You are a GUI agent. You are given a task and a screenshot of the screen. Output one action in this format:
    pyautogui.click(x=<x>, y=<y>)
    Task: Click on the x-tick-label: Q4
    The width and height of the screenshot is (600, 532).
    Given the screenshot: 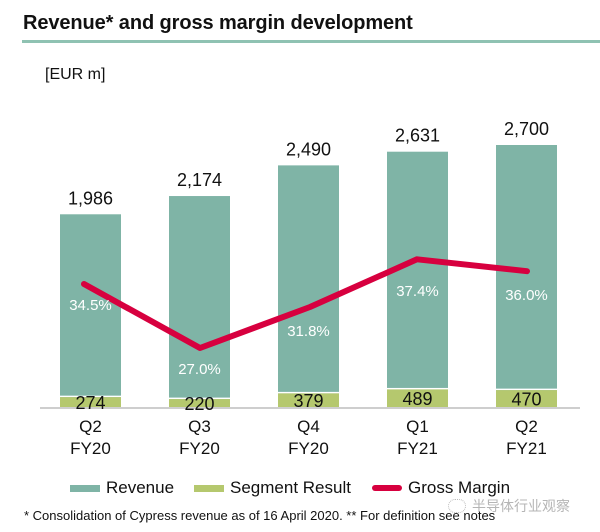 What is the action you would take?
    pyautogui.click(x=308, y=426)
    